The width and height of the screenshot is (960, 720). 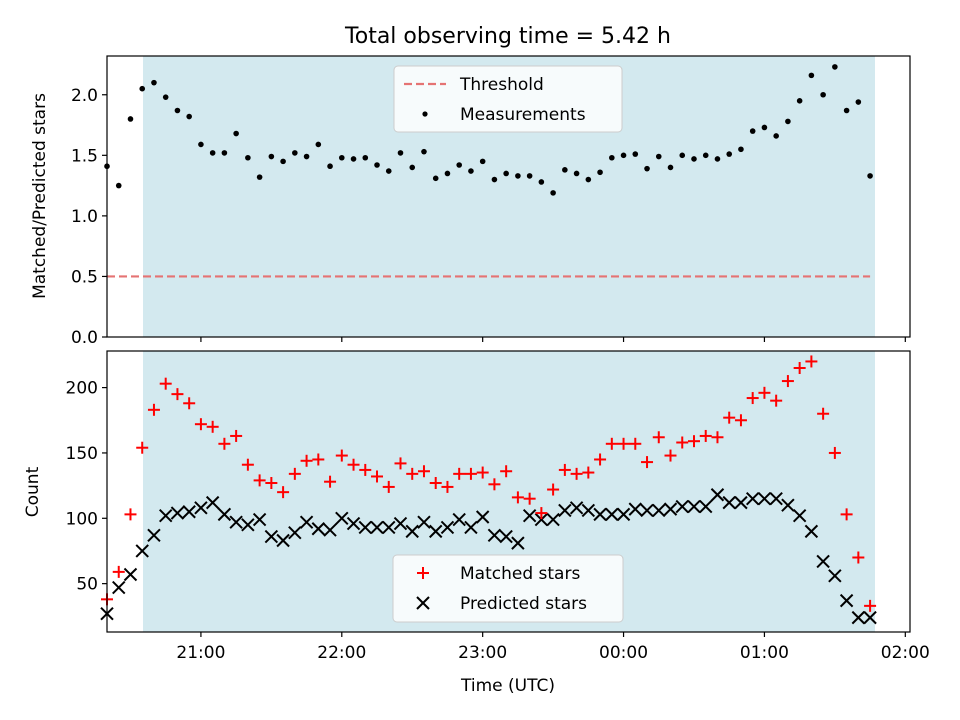 I want to click on x-ticks-top, so click(x=553, y=339).